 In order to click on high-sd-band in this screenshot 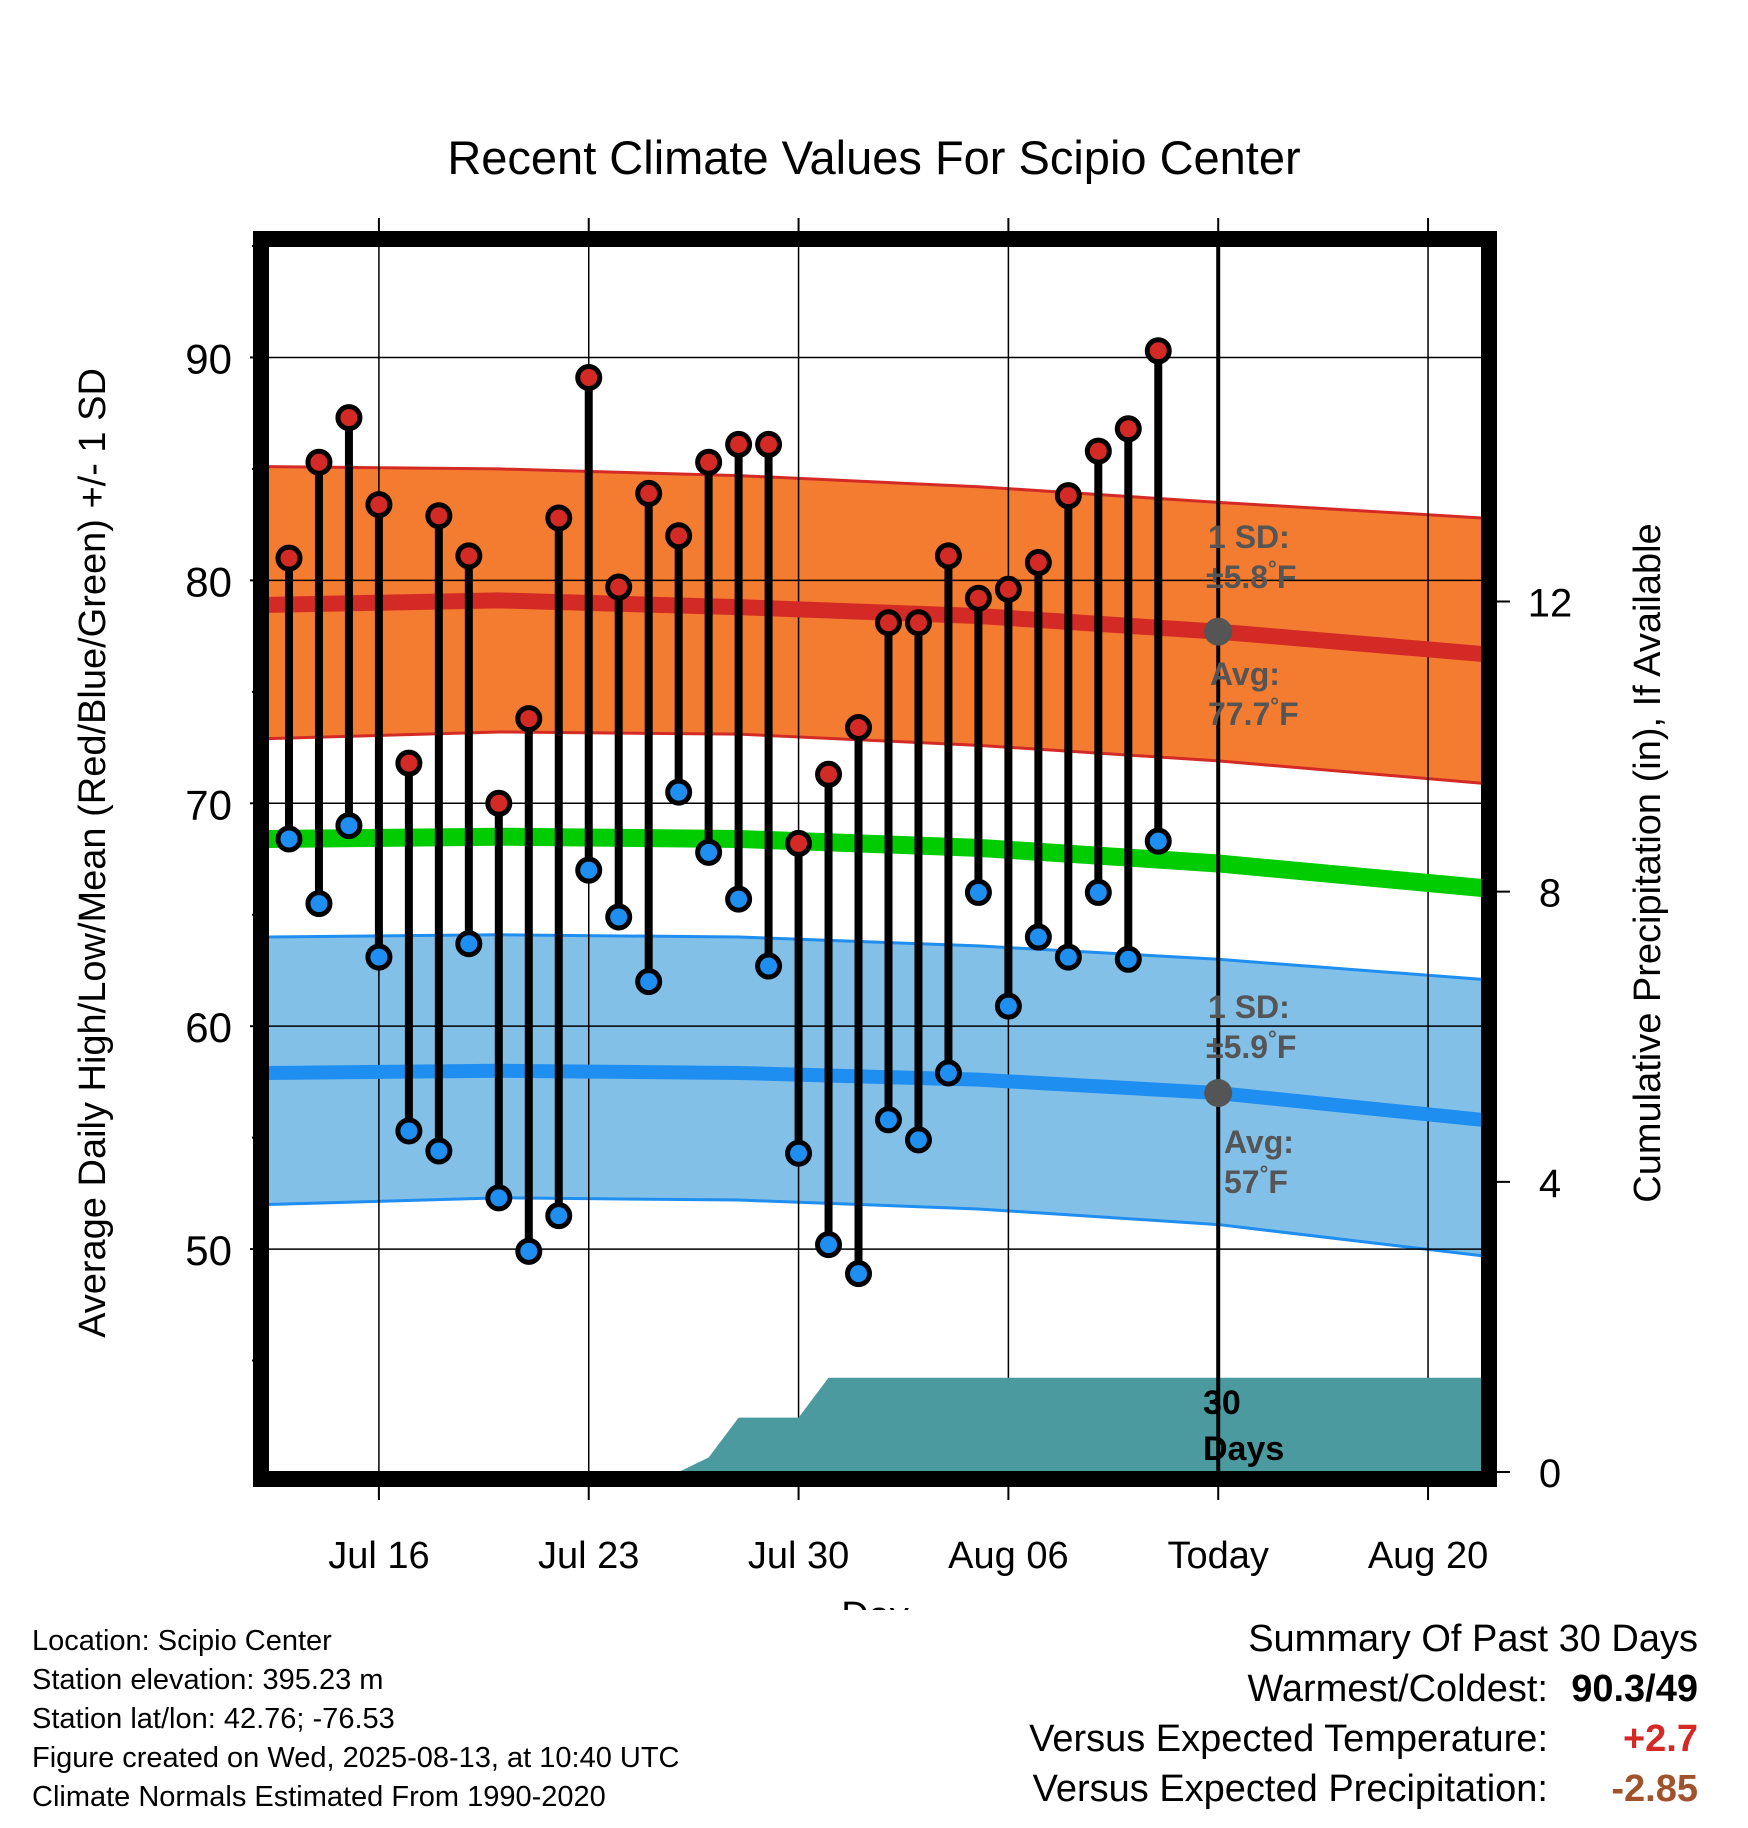, I will do `click(875, 625)`.